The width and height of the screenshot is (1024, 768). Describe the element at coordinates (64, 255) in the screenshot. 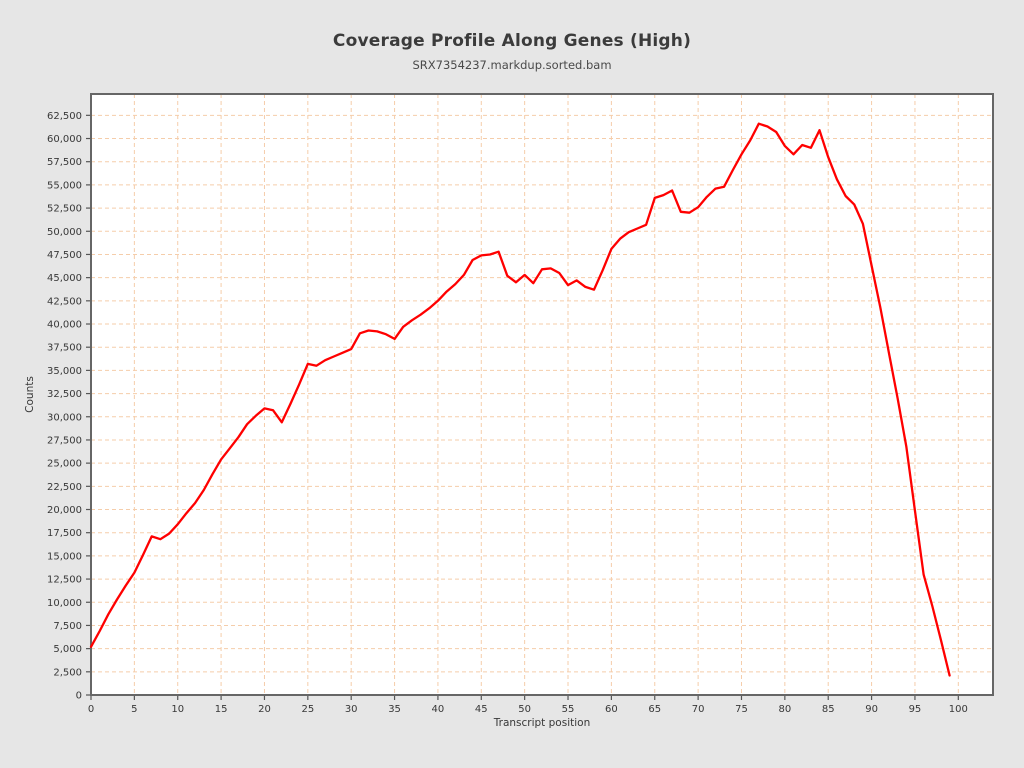

I see `svg-text: 47,500` at that location.